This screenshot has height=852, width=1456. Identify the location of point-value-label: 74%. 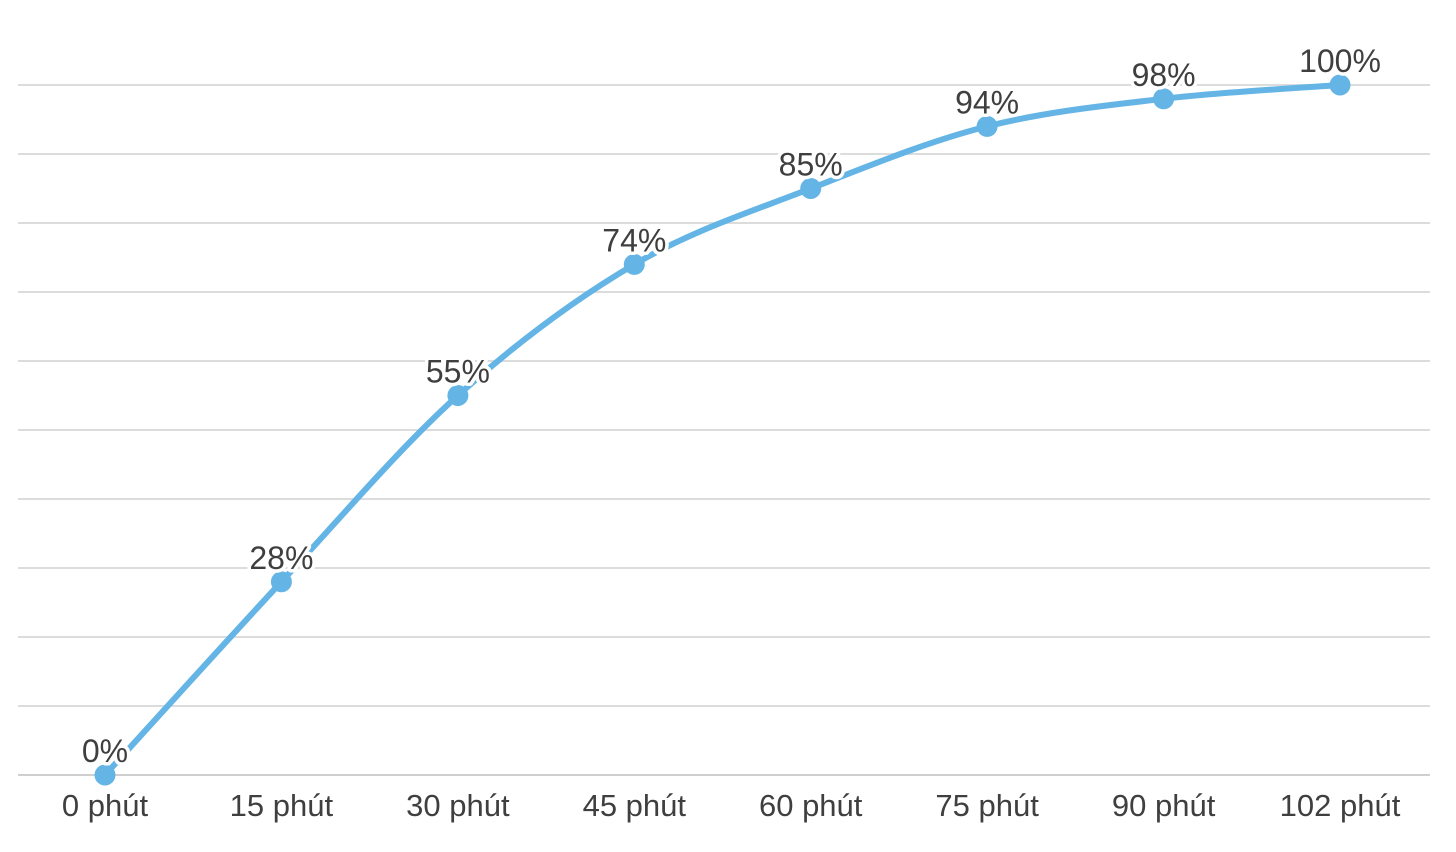
(634, 240).